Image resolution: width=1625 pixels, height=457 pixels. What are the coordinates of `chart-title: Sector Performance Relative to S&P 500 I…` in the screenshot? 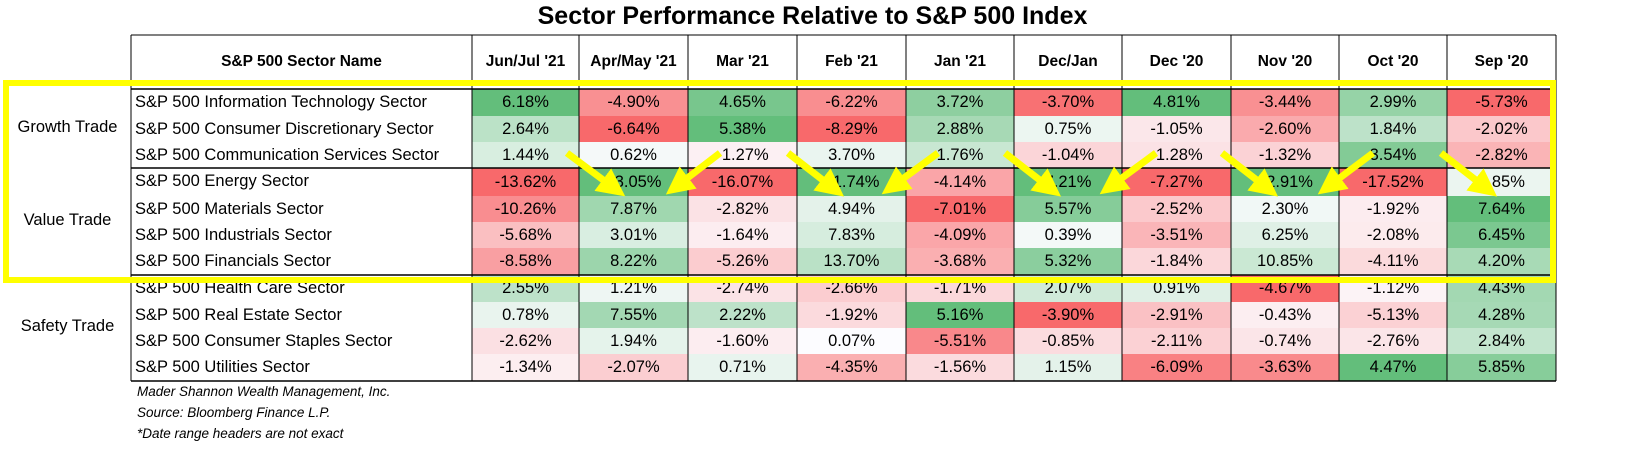 It's located at (812, 16).